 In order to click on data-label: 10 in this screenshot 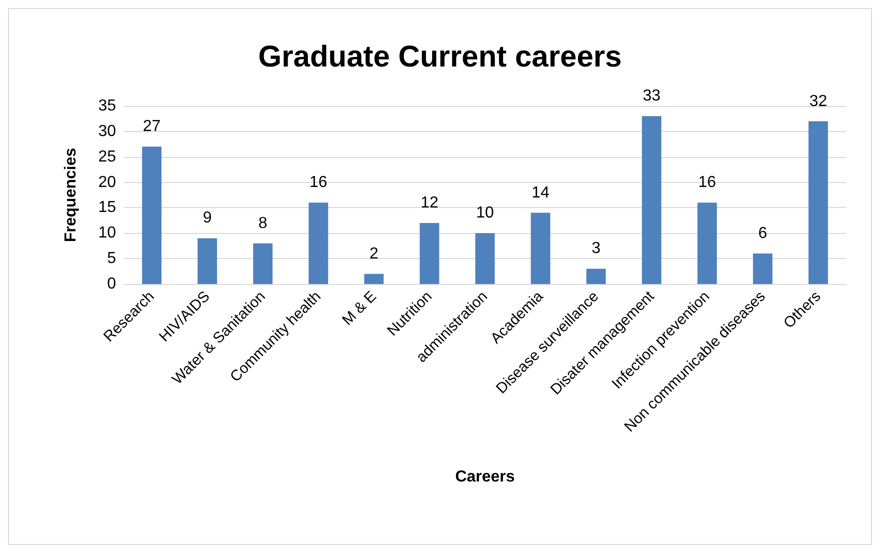, I will do `click(485, 213)`.